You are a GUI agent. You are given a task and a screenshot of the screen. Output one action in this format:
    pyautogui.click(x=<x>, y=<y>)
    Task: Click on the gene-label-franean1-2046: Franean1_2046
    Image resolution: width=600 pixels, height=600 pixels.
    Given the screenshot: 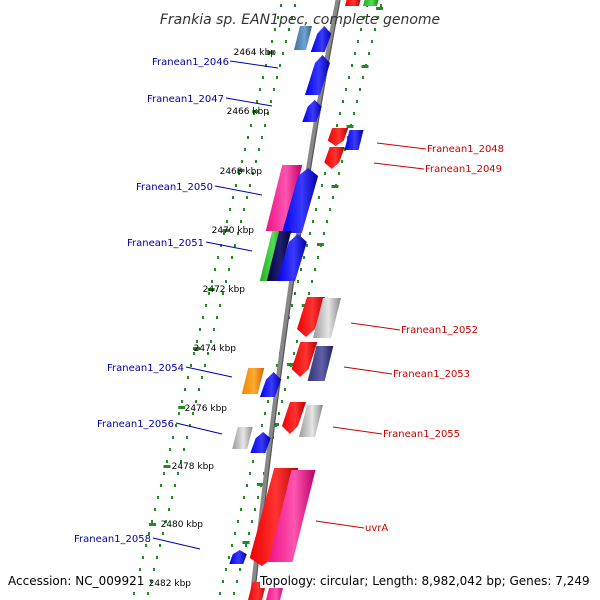 What is the action you would take?
    pyautogui.click(x=190, y=62)
    